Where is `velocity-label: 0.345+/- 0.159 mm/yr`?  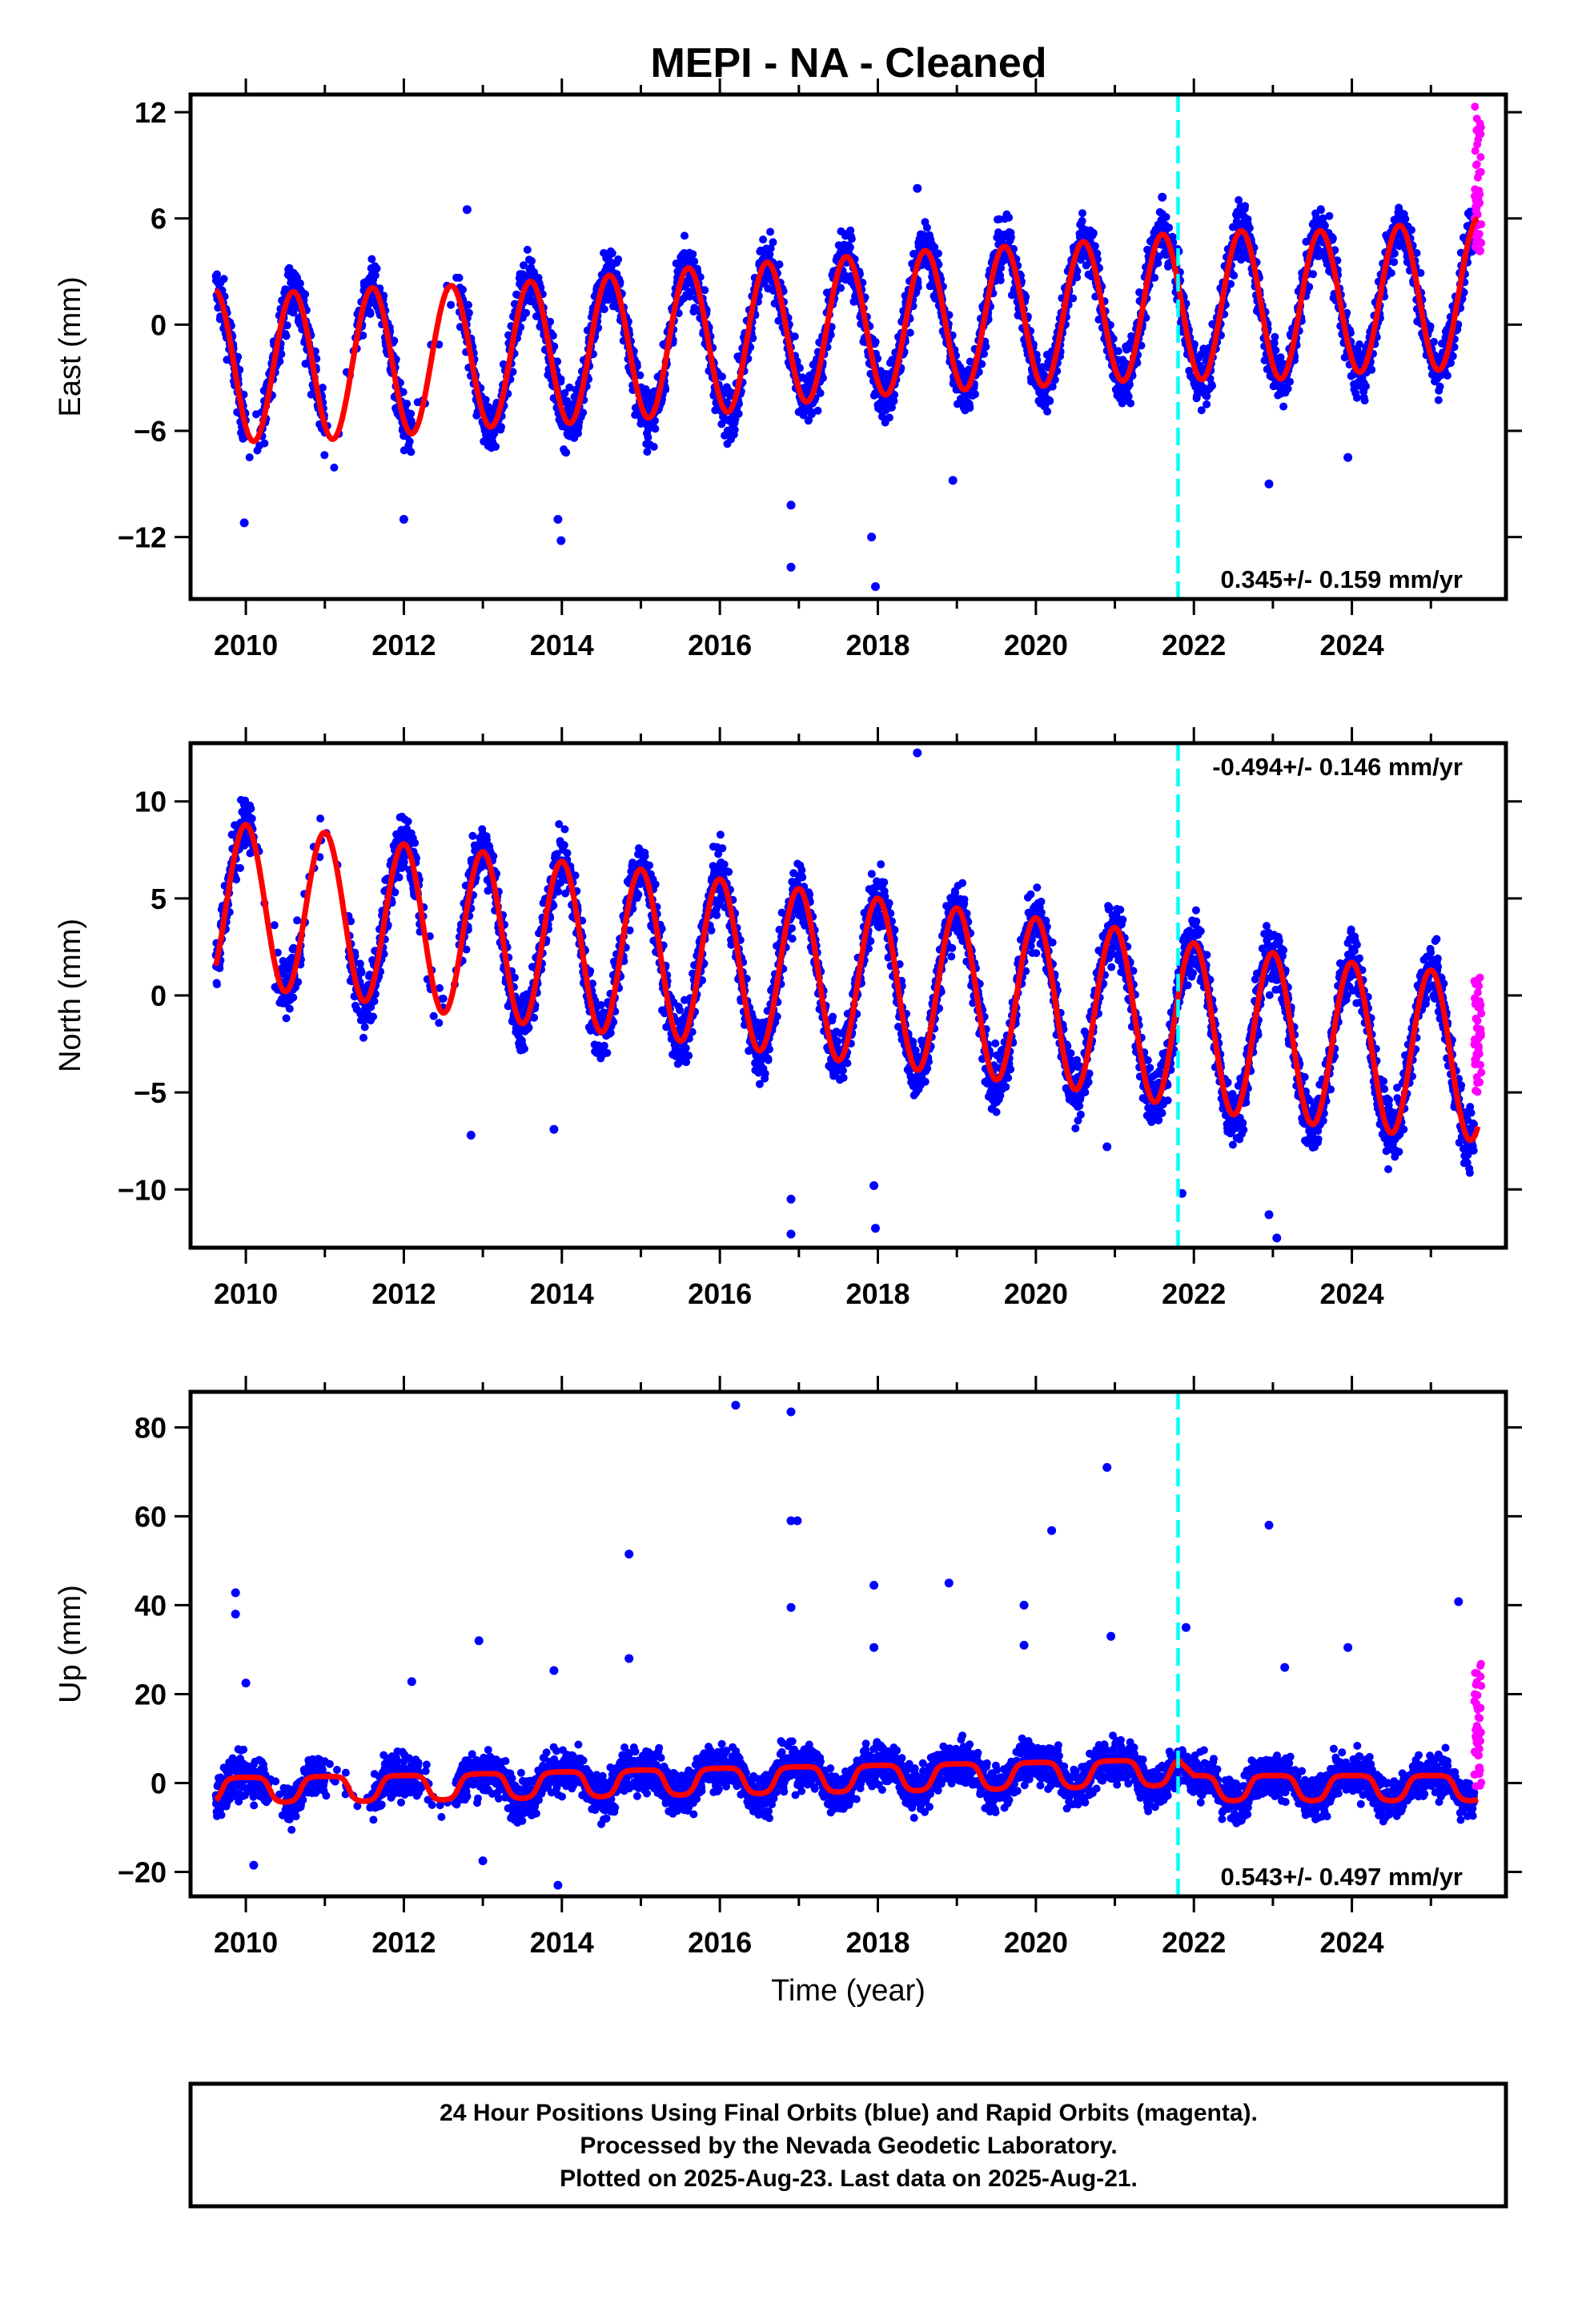 velocity-label: 0.345+/- 0.159 mm/yr is located at coordinates (1342, 579).